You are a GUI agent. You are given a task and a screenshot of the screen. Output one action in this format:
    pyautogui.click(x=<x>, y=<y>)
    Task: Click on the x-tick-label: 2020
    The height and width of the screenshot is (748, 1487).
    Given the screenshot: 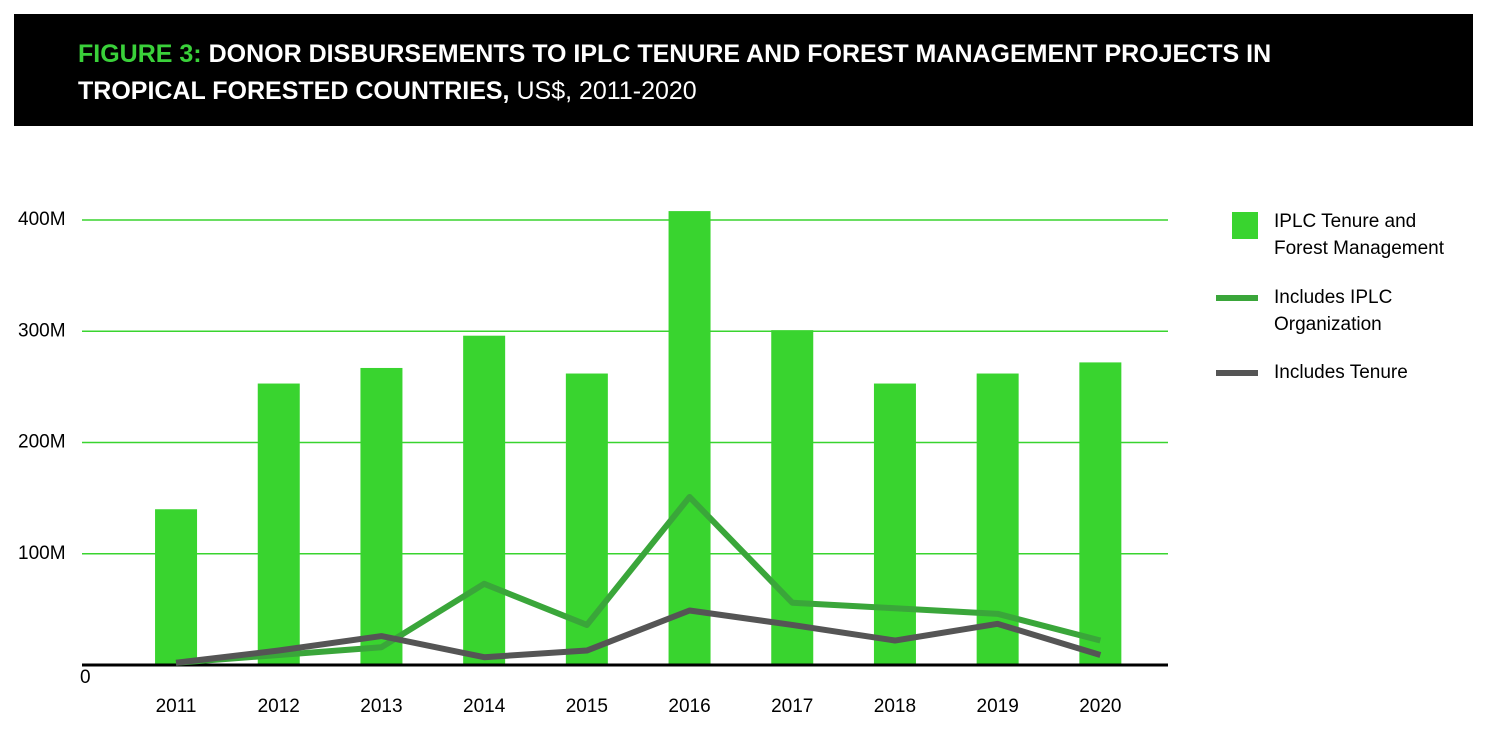 What is the action you would take?
    pyautogui.click(x=1100, y=706)
    